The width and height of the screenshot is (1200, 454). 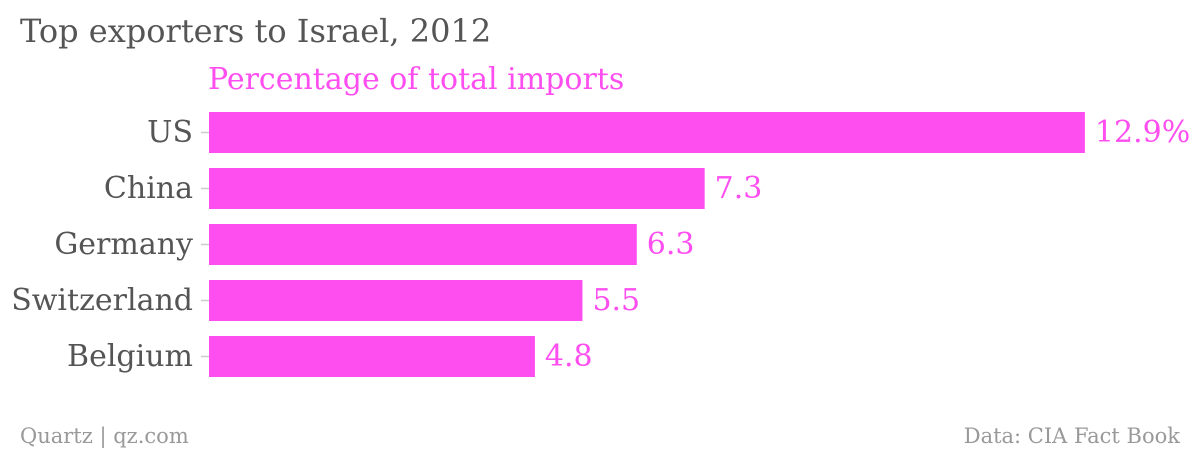 What do you see at coordinates (256, 31) in the screenshot?
I see `chart-title: Top exporters to Israel, 2012` at bounding box center [256, 31].